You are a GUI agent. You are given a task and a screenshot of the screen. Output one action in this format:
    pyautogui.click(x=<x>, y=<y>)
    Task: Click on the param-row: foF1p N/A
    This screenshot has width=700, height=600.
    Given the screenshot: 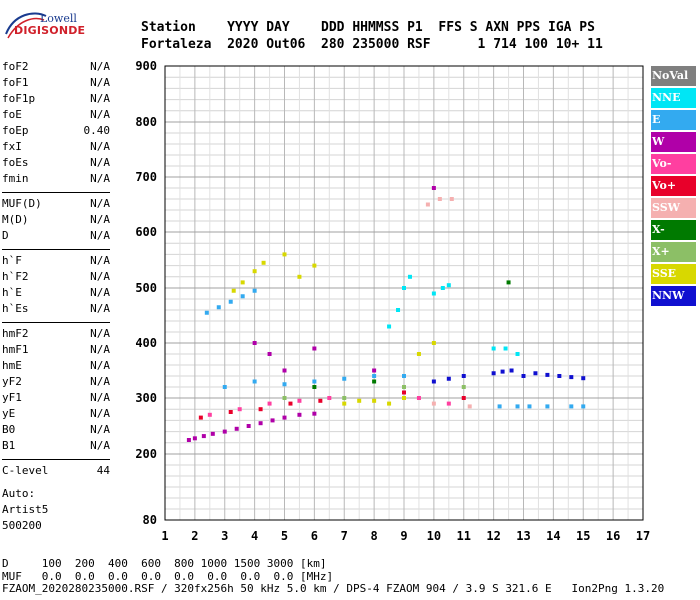 What is the action you would take?
    pyautogui.click(x=56, y=100)
    